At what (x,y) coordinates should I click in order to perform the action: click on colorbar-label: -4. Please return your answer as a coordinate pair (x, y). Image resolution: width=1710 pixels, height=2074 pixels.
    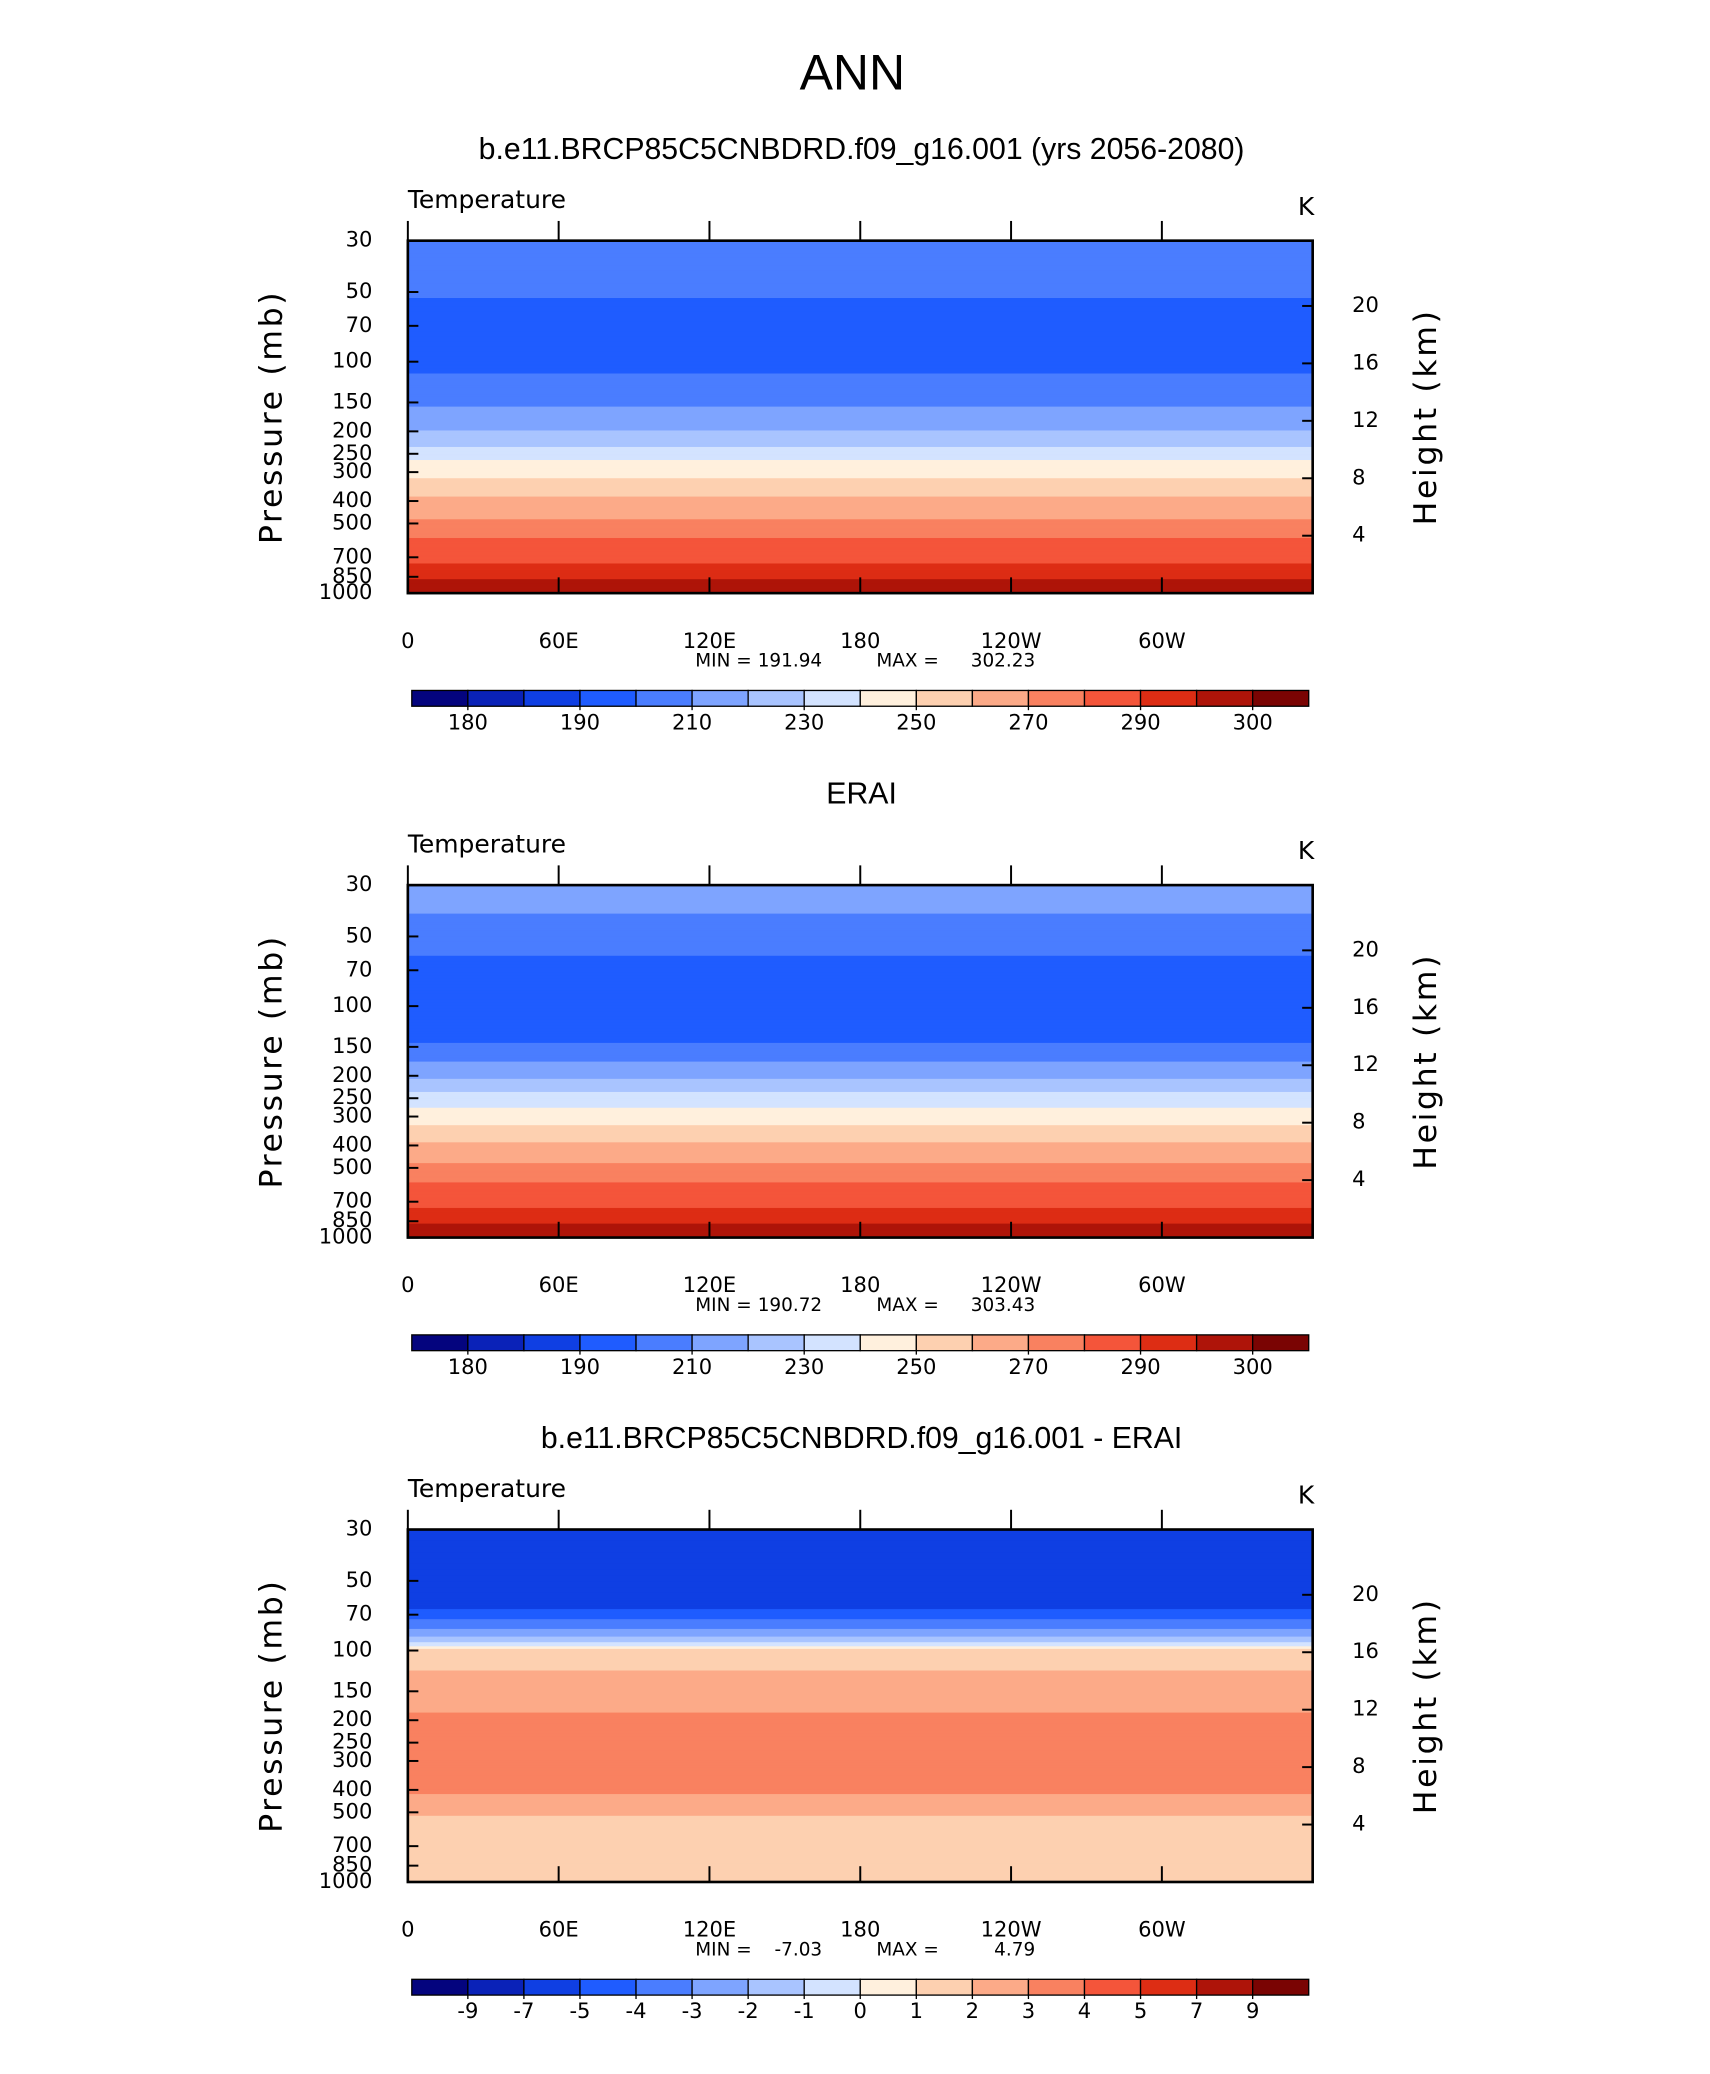
    Looking at the image, I should click on (636, 2010).